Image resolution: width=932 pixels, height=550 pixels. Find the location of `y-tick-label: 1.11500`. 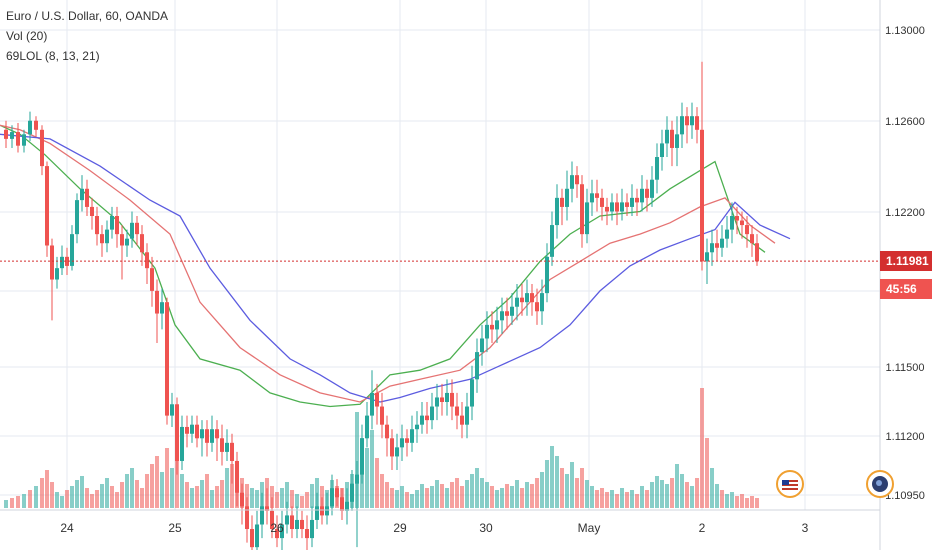

y-tick-label: 1.11500 is located at coordinates (905, 368).